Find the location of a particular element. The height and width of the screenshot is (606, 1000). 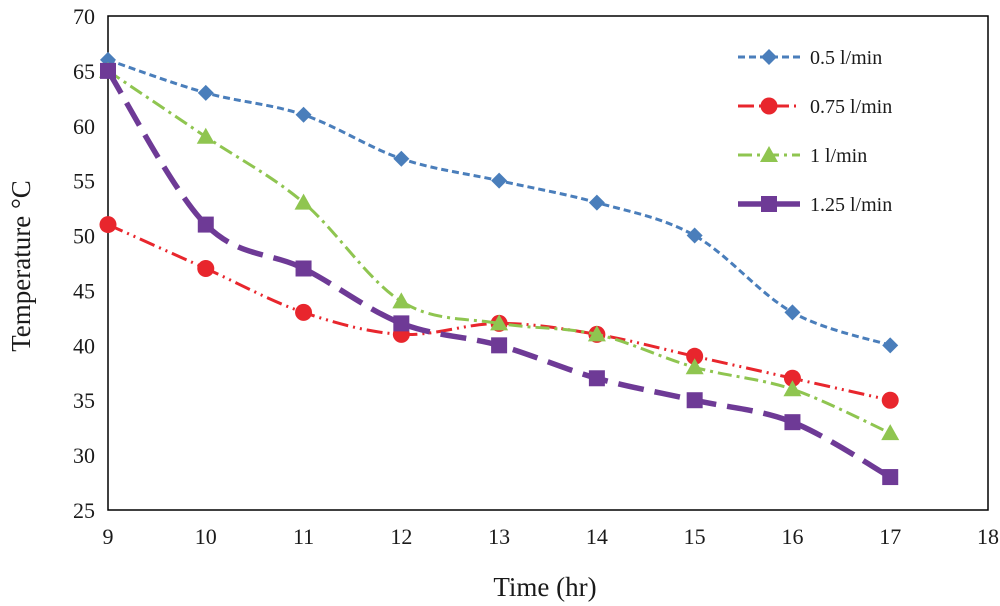

legend-item: 0.75 l/min is located at coordinates (815, 107).